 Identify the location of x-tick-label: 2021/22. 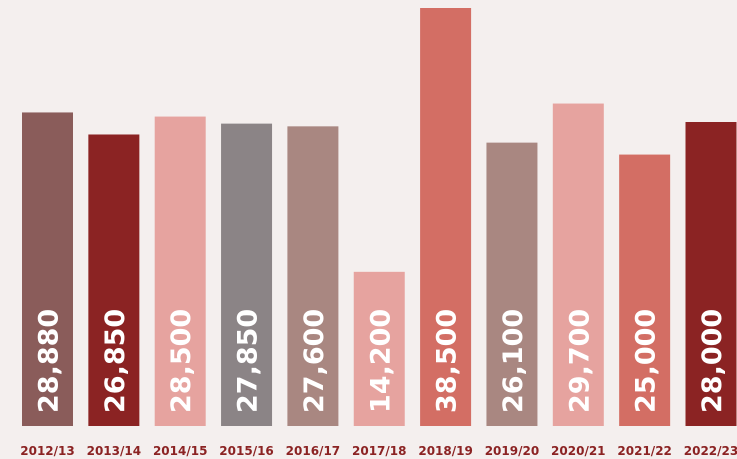
(644, 451).